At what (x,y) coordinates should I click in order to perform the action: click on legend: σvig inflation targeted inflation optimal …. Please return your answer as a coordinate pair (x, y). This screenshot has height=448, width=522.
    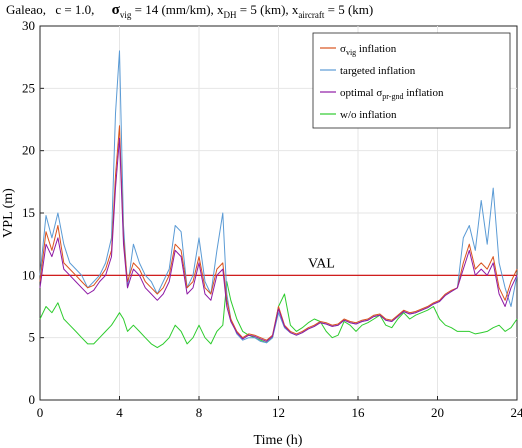
    Looking at the image, I should click on (411, 80).